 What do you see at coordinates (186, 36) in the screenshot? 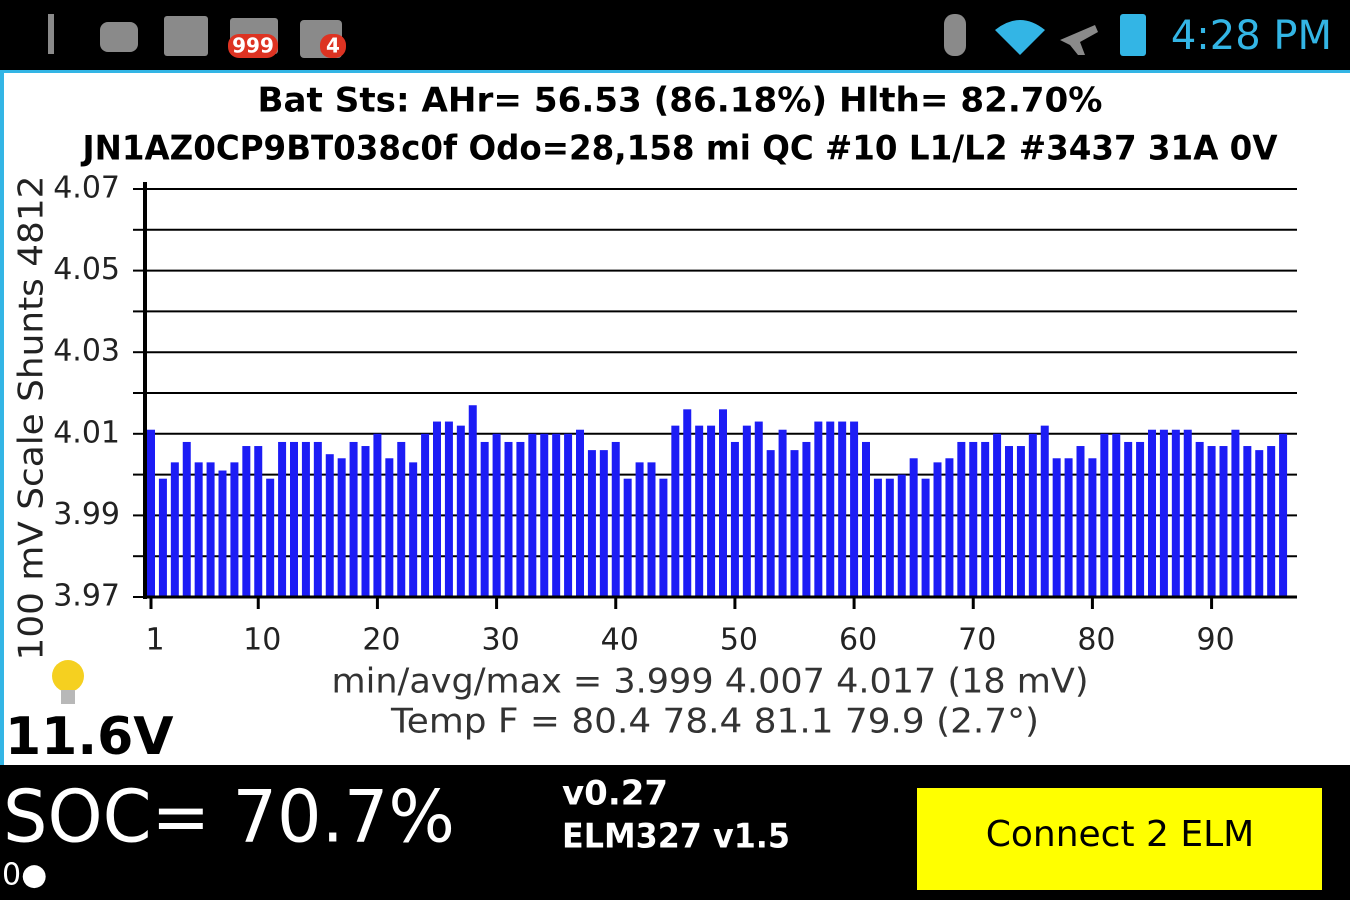
I see `image-icon` at bounding box center [186, 36].